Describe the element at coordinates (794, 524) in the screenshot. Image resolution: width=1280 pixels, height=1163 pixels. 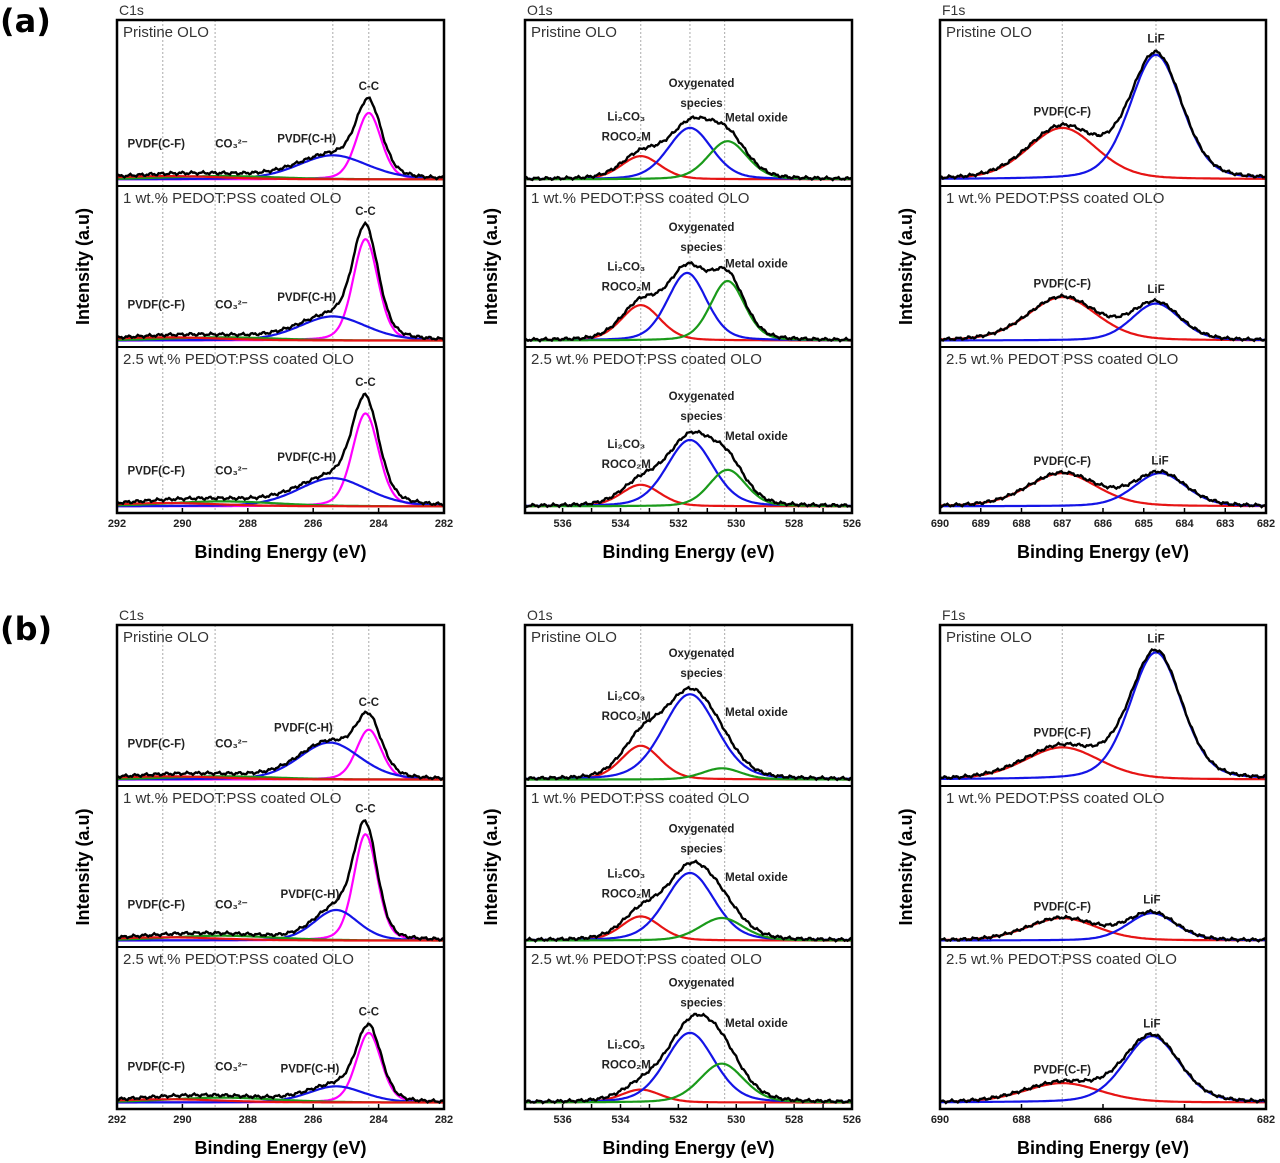
I see `x-tick-label: 528` at that location.